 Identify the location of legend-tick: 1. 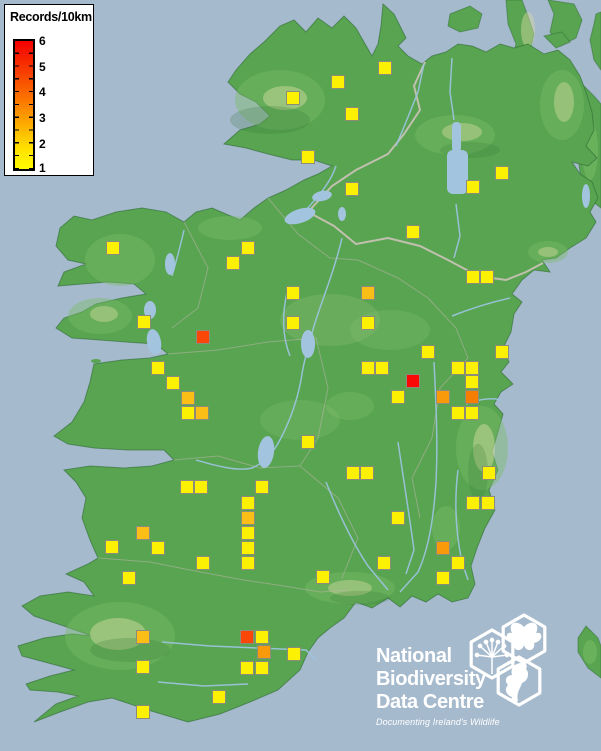
(42, 168).